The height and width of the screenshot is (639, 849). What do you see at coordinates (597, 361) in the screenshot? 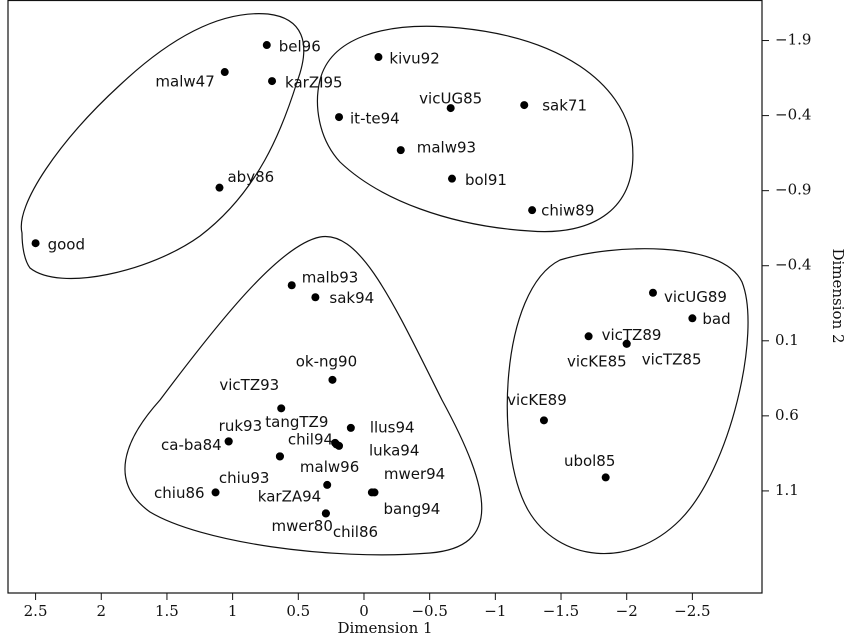
I see `point-label: vicKE85` at bounding box center [597, 361].